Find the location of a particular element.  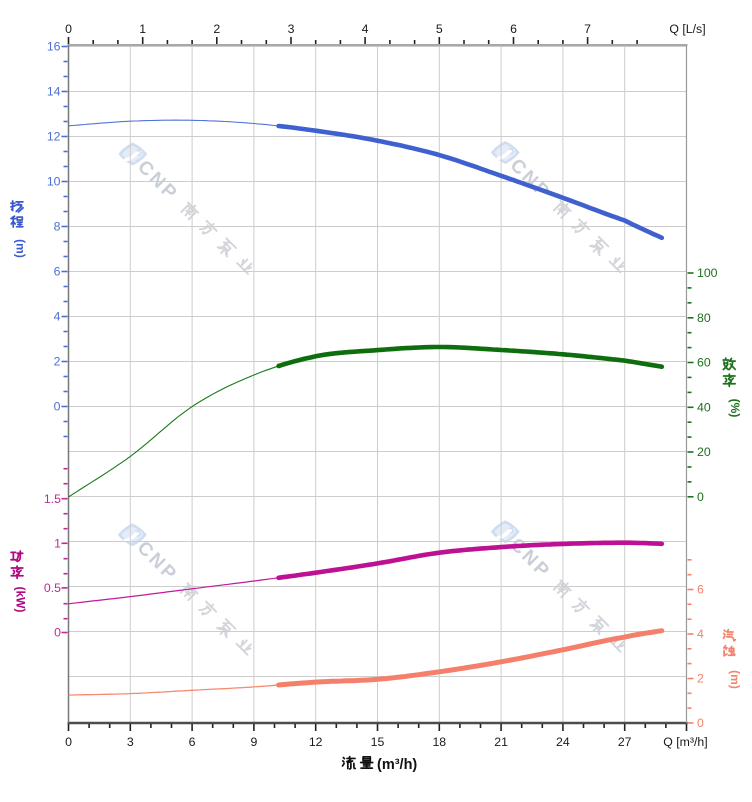

svg-text: 14 is located at coordinates (54, 92).